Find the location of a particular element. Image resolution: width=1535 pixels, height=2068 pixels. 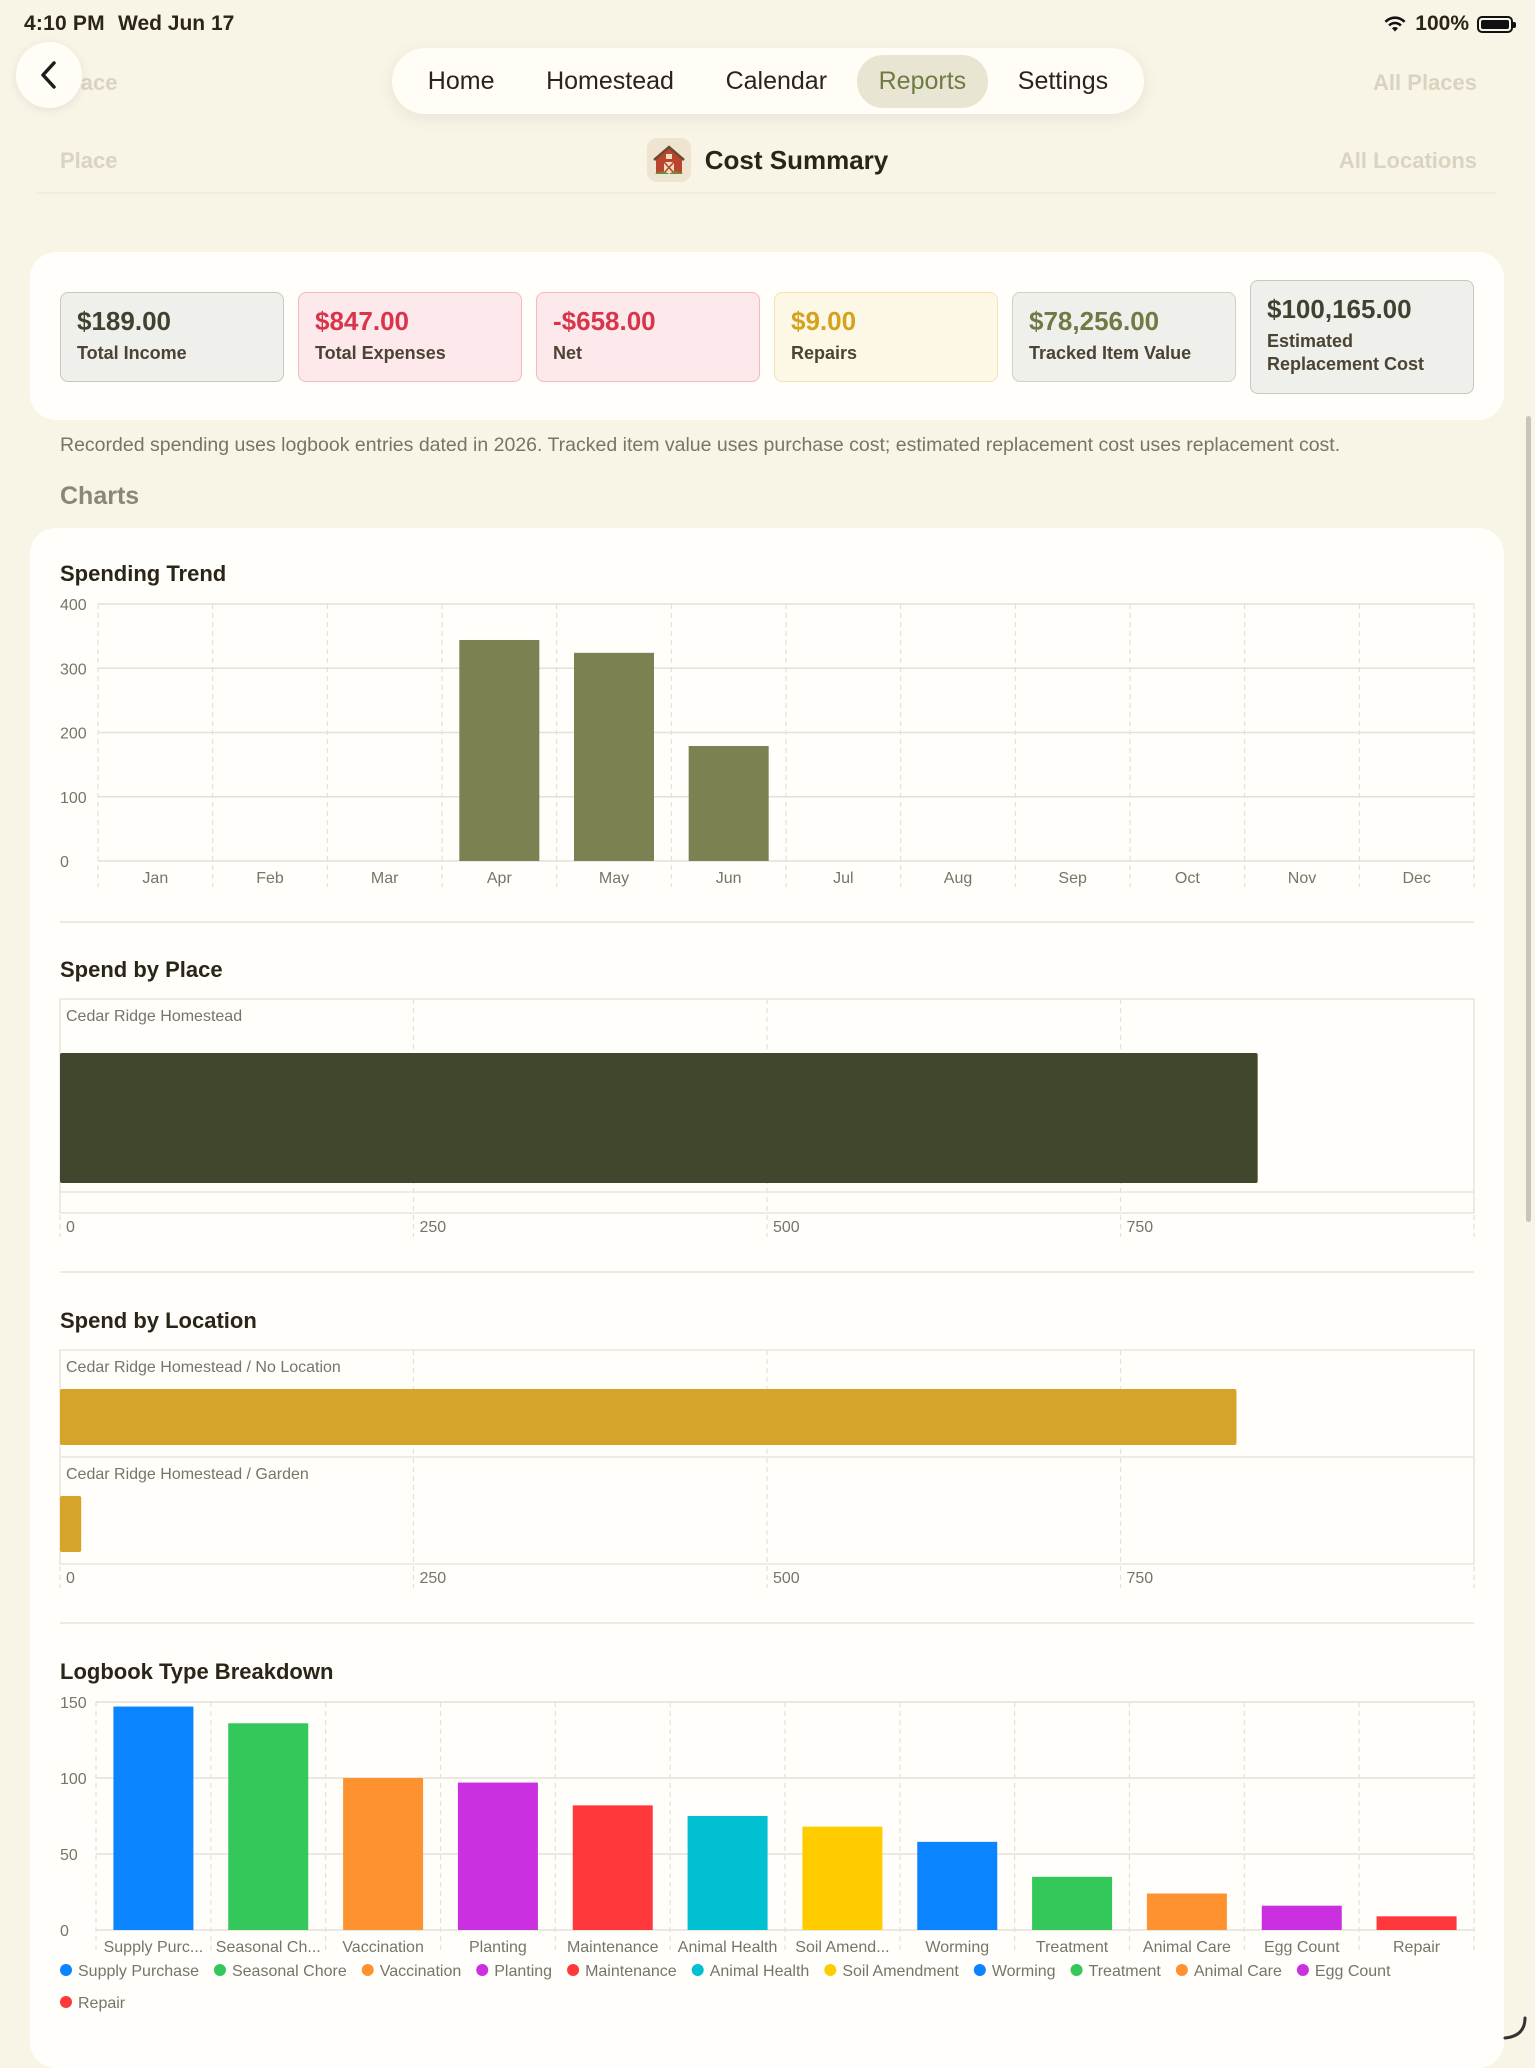

scroll-indicator is located at coordinates (1528, 819).